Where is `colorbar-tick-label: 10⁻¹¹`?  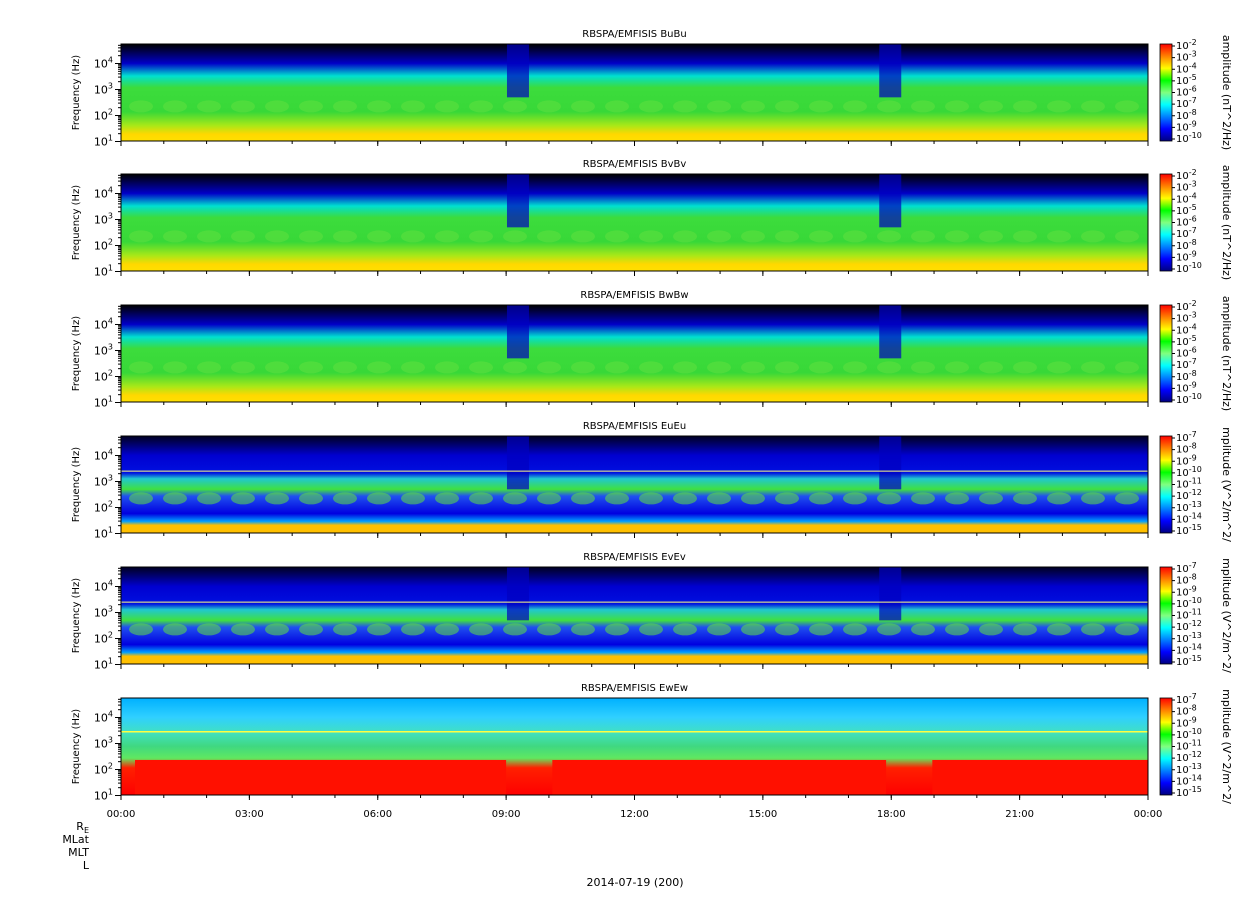
colorbar-tick-label: 10⁻¹¹ is located at coordinates (1189, 746).